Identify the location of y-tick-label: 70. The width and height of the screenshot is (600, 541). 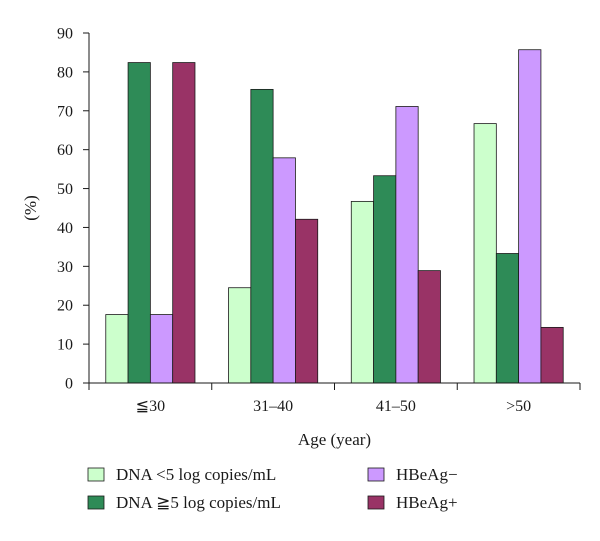
(65, 111).